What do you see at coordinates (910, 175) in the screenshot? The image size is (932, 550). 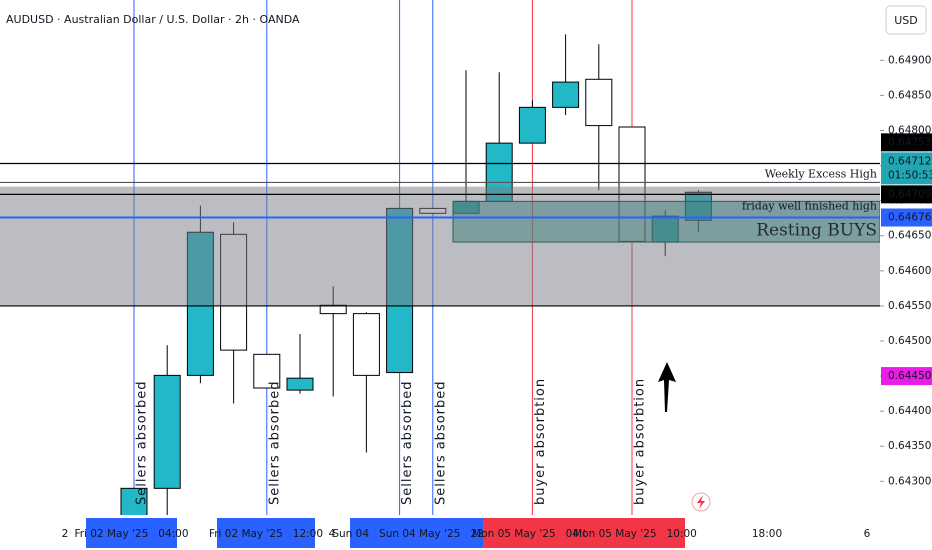 I see `countdown: 01:50:53` at bounding box center [910, 175].